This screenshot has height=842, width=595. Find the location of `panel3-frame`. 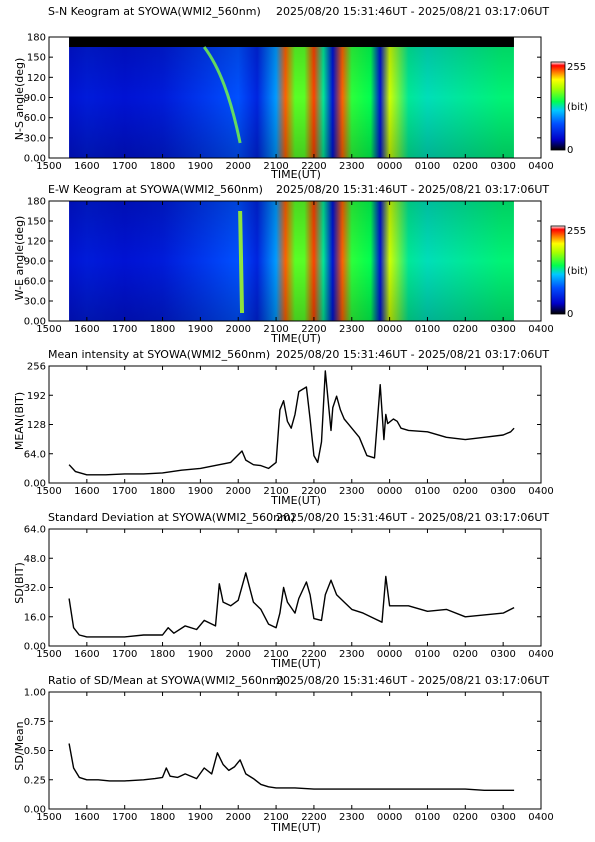

panel3-frame is located at coordinates (295, 424).